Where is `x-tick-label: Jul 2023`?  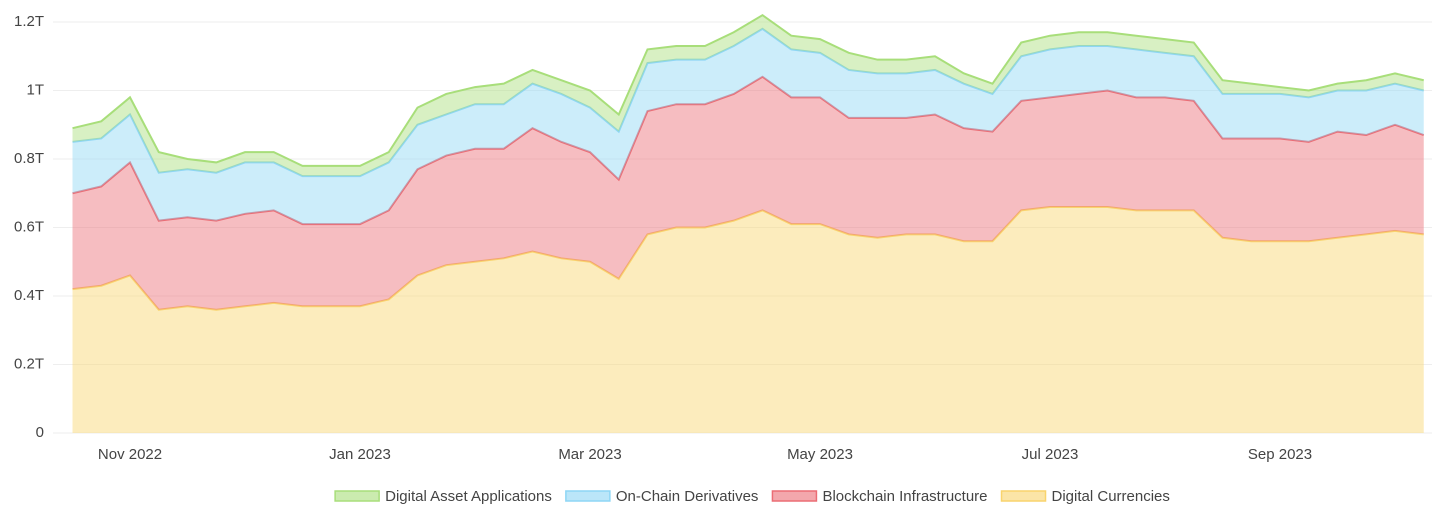
x-tick-label: Jul 2023 is located at coordinates (1050, 454).